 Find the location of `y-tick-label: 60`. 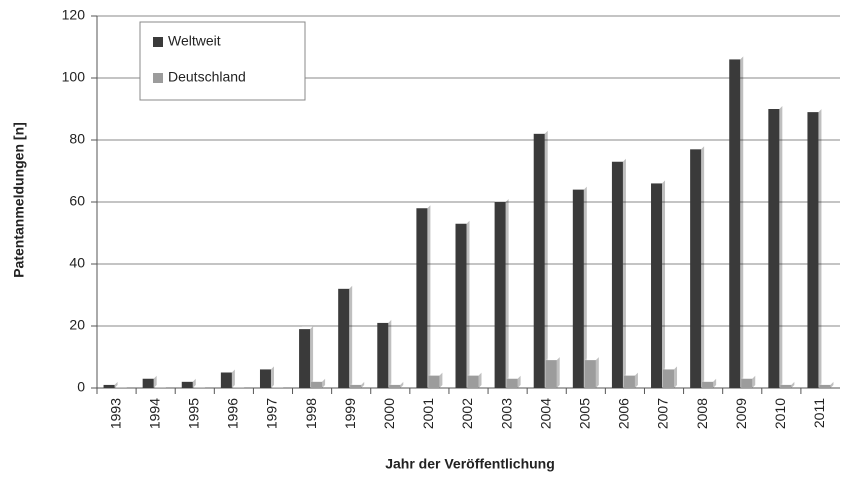

y-tick-label: 60 is located at coordinates (77, 201).